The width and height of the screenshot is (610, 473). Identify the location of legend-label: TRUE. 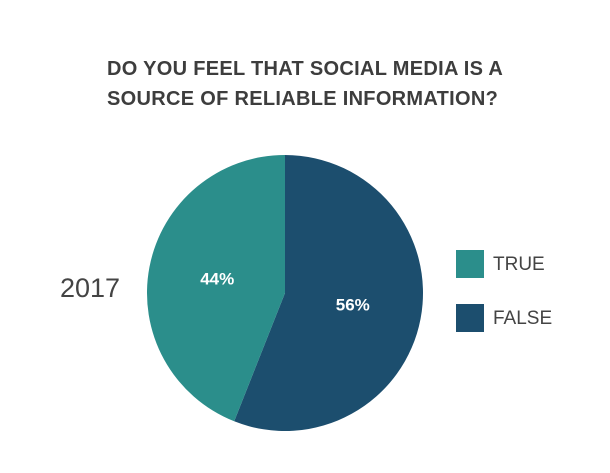
(519, 264).